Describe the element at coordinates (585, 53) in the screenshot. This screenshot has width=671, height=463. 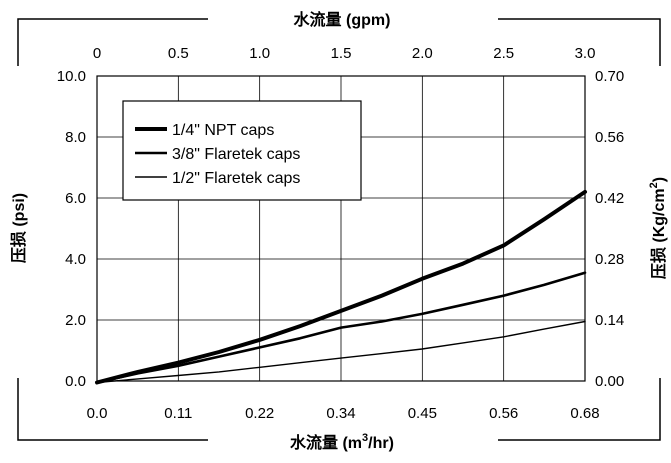
I see `x-top-tick-label: 3.0` at that location.